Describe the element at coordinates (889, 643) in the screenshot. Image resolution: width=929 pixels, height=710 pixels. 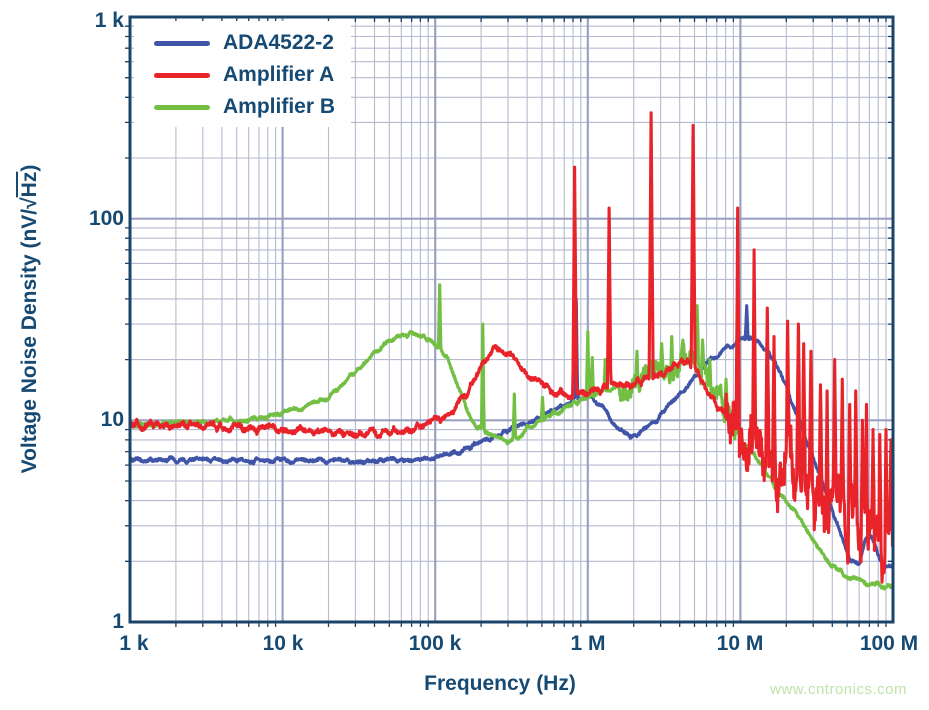
I see `x-tick-label: 100 M` at that location.